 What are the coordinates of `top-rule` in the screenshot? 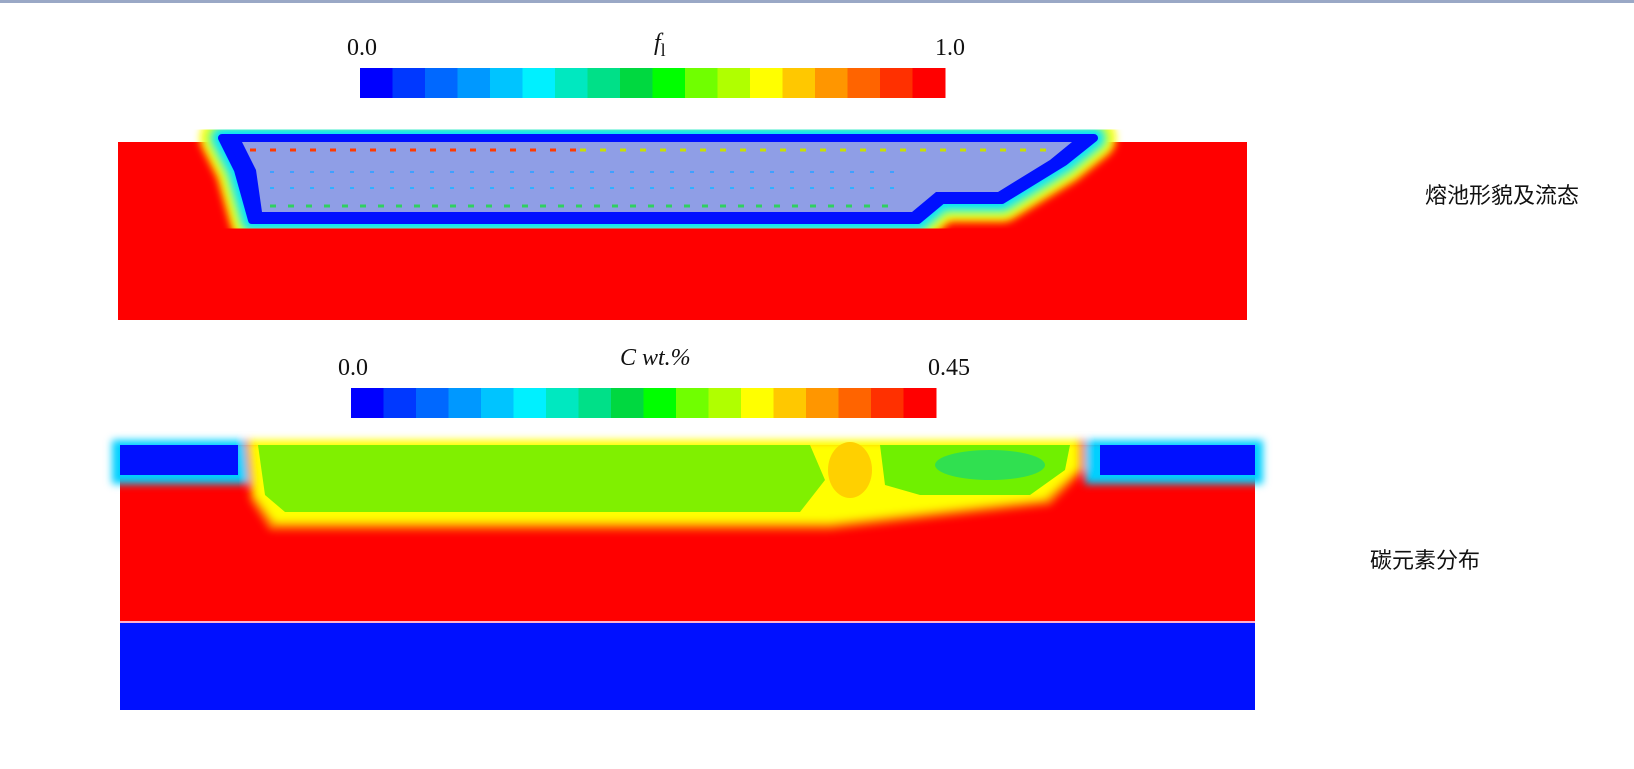 It's located at (817, 1).